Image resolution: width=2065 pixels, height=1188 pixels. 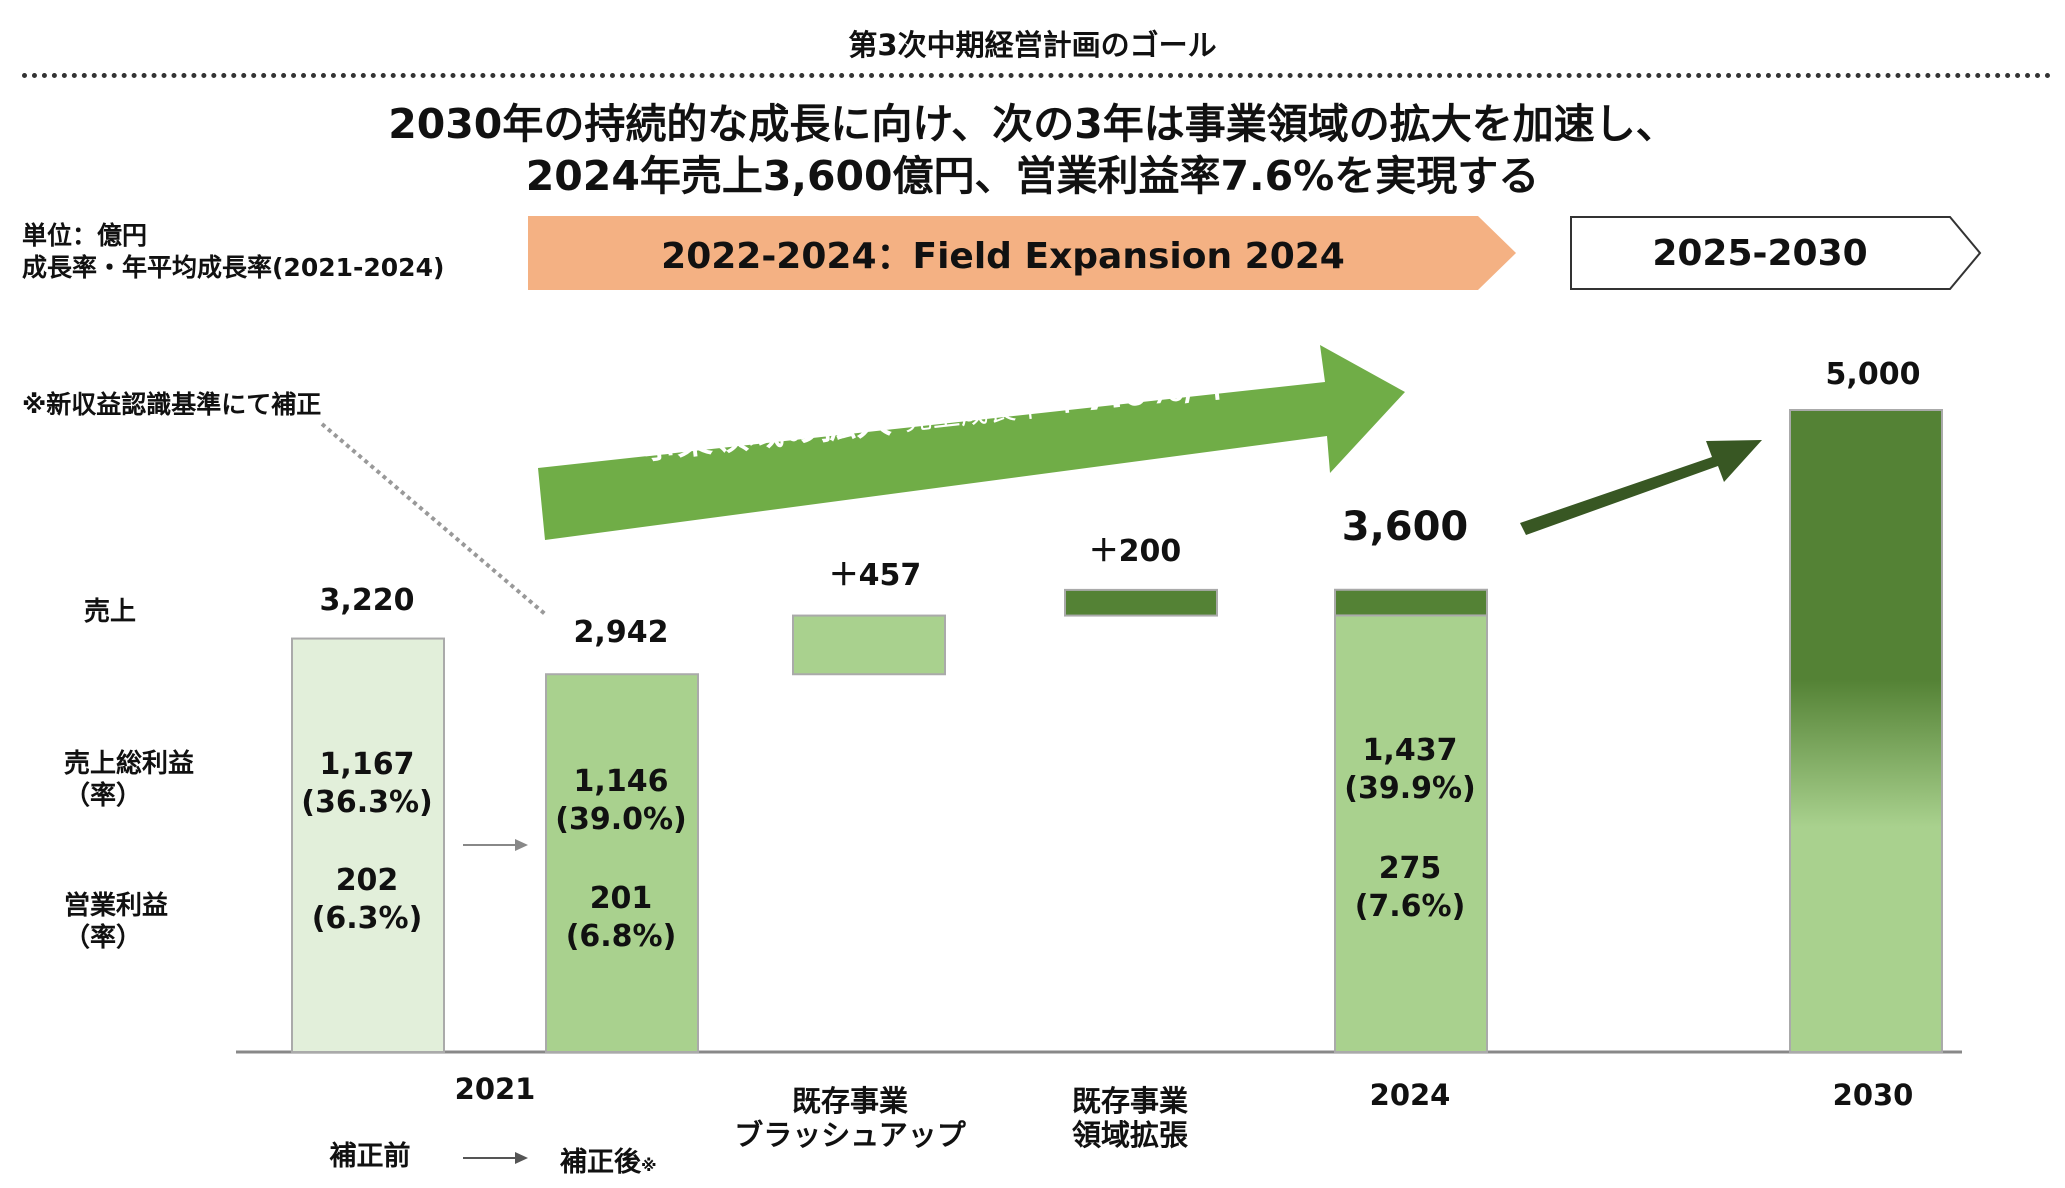 I want to click on row-label-operating-rate: （率）, so click(x=103, y=938).